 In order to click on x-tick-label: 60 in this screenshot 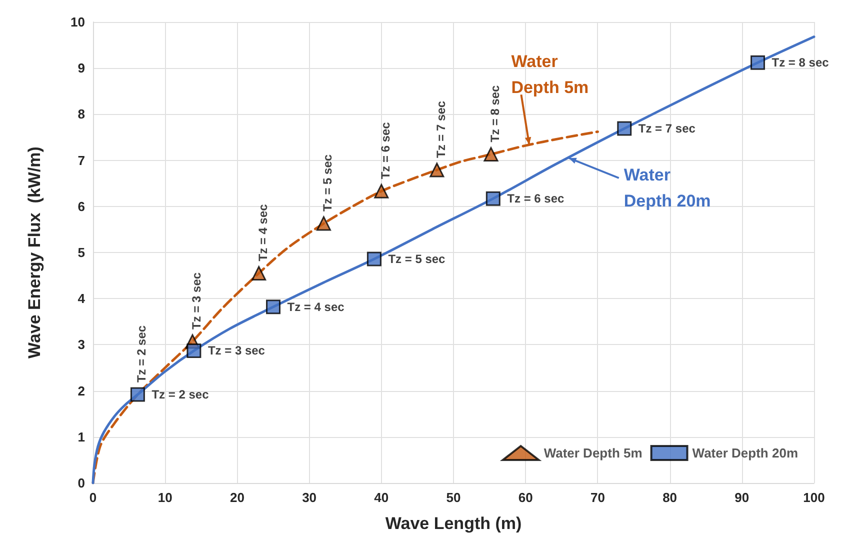, I will do `click(525, 497)`.